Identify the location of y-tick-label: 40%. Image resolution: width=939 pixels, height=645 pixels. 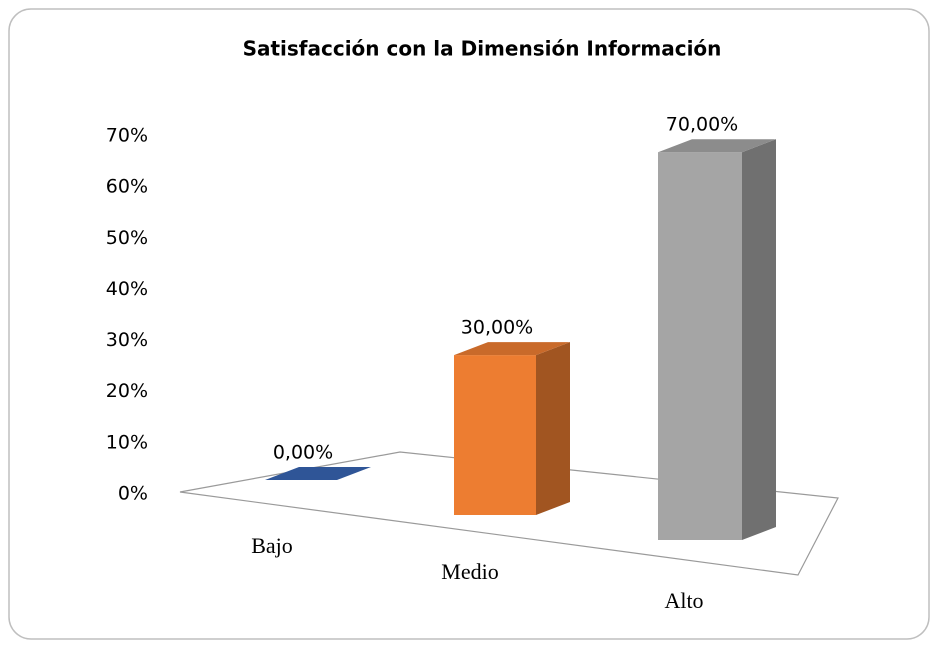
(127, 289).